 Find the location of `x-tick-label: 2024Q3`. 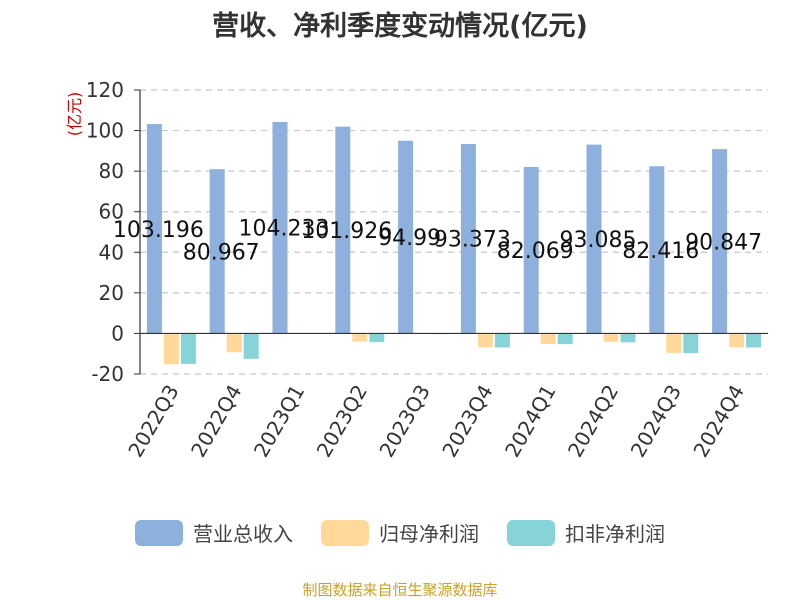

x-tick-label: 2024Q3 is located at coordinates (656, 421).